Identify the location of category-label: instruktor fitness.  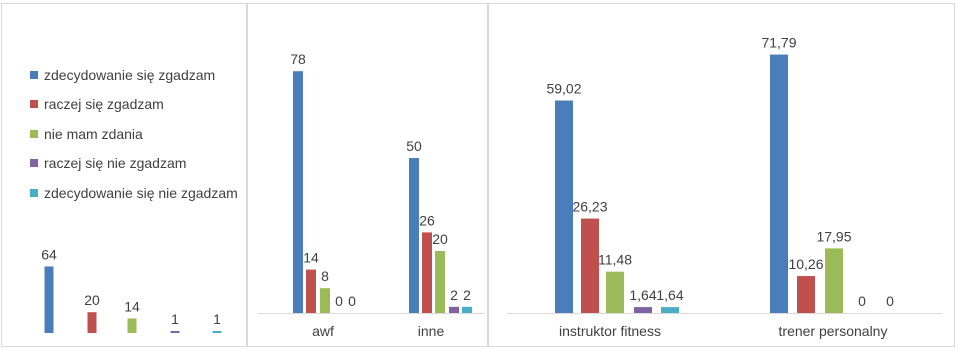
(610, 331).